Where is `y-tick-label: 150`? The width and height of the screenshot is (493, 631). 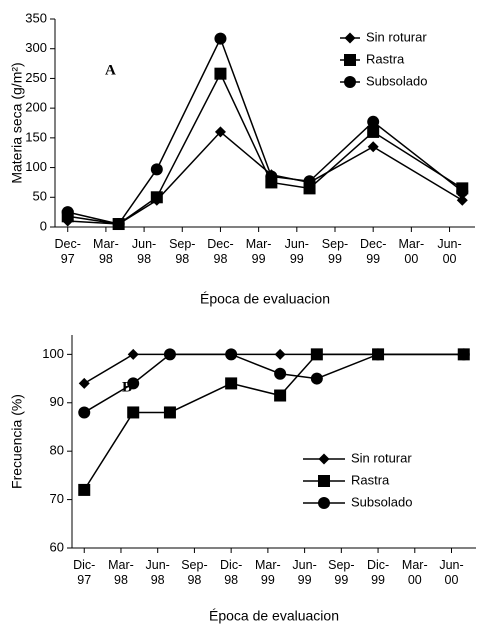 y-tick-label: 150 is located at coordinates (36, 136).